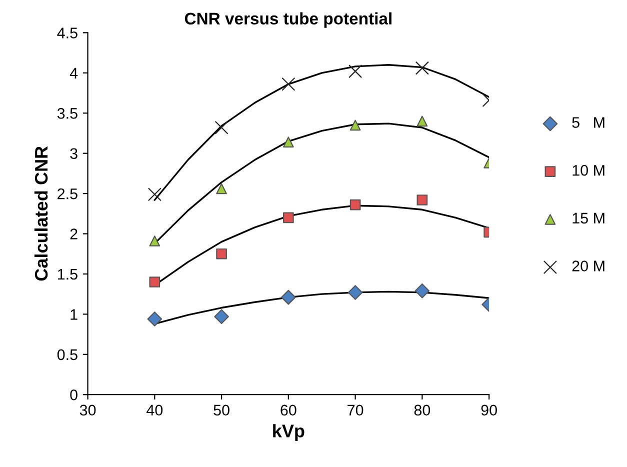 Image resolution: width=627 pixels, height=467 pixels. Describe the element at coordinates (67, 33) in the screenshot. I see `y-tick-label: 4.5` at that location.